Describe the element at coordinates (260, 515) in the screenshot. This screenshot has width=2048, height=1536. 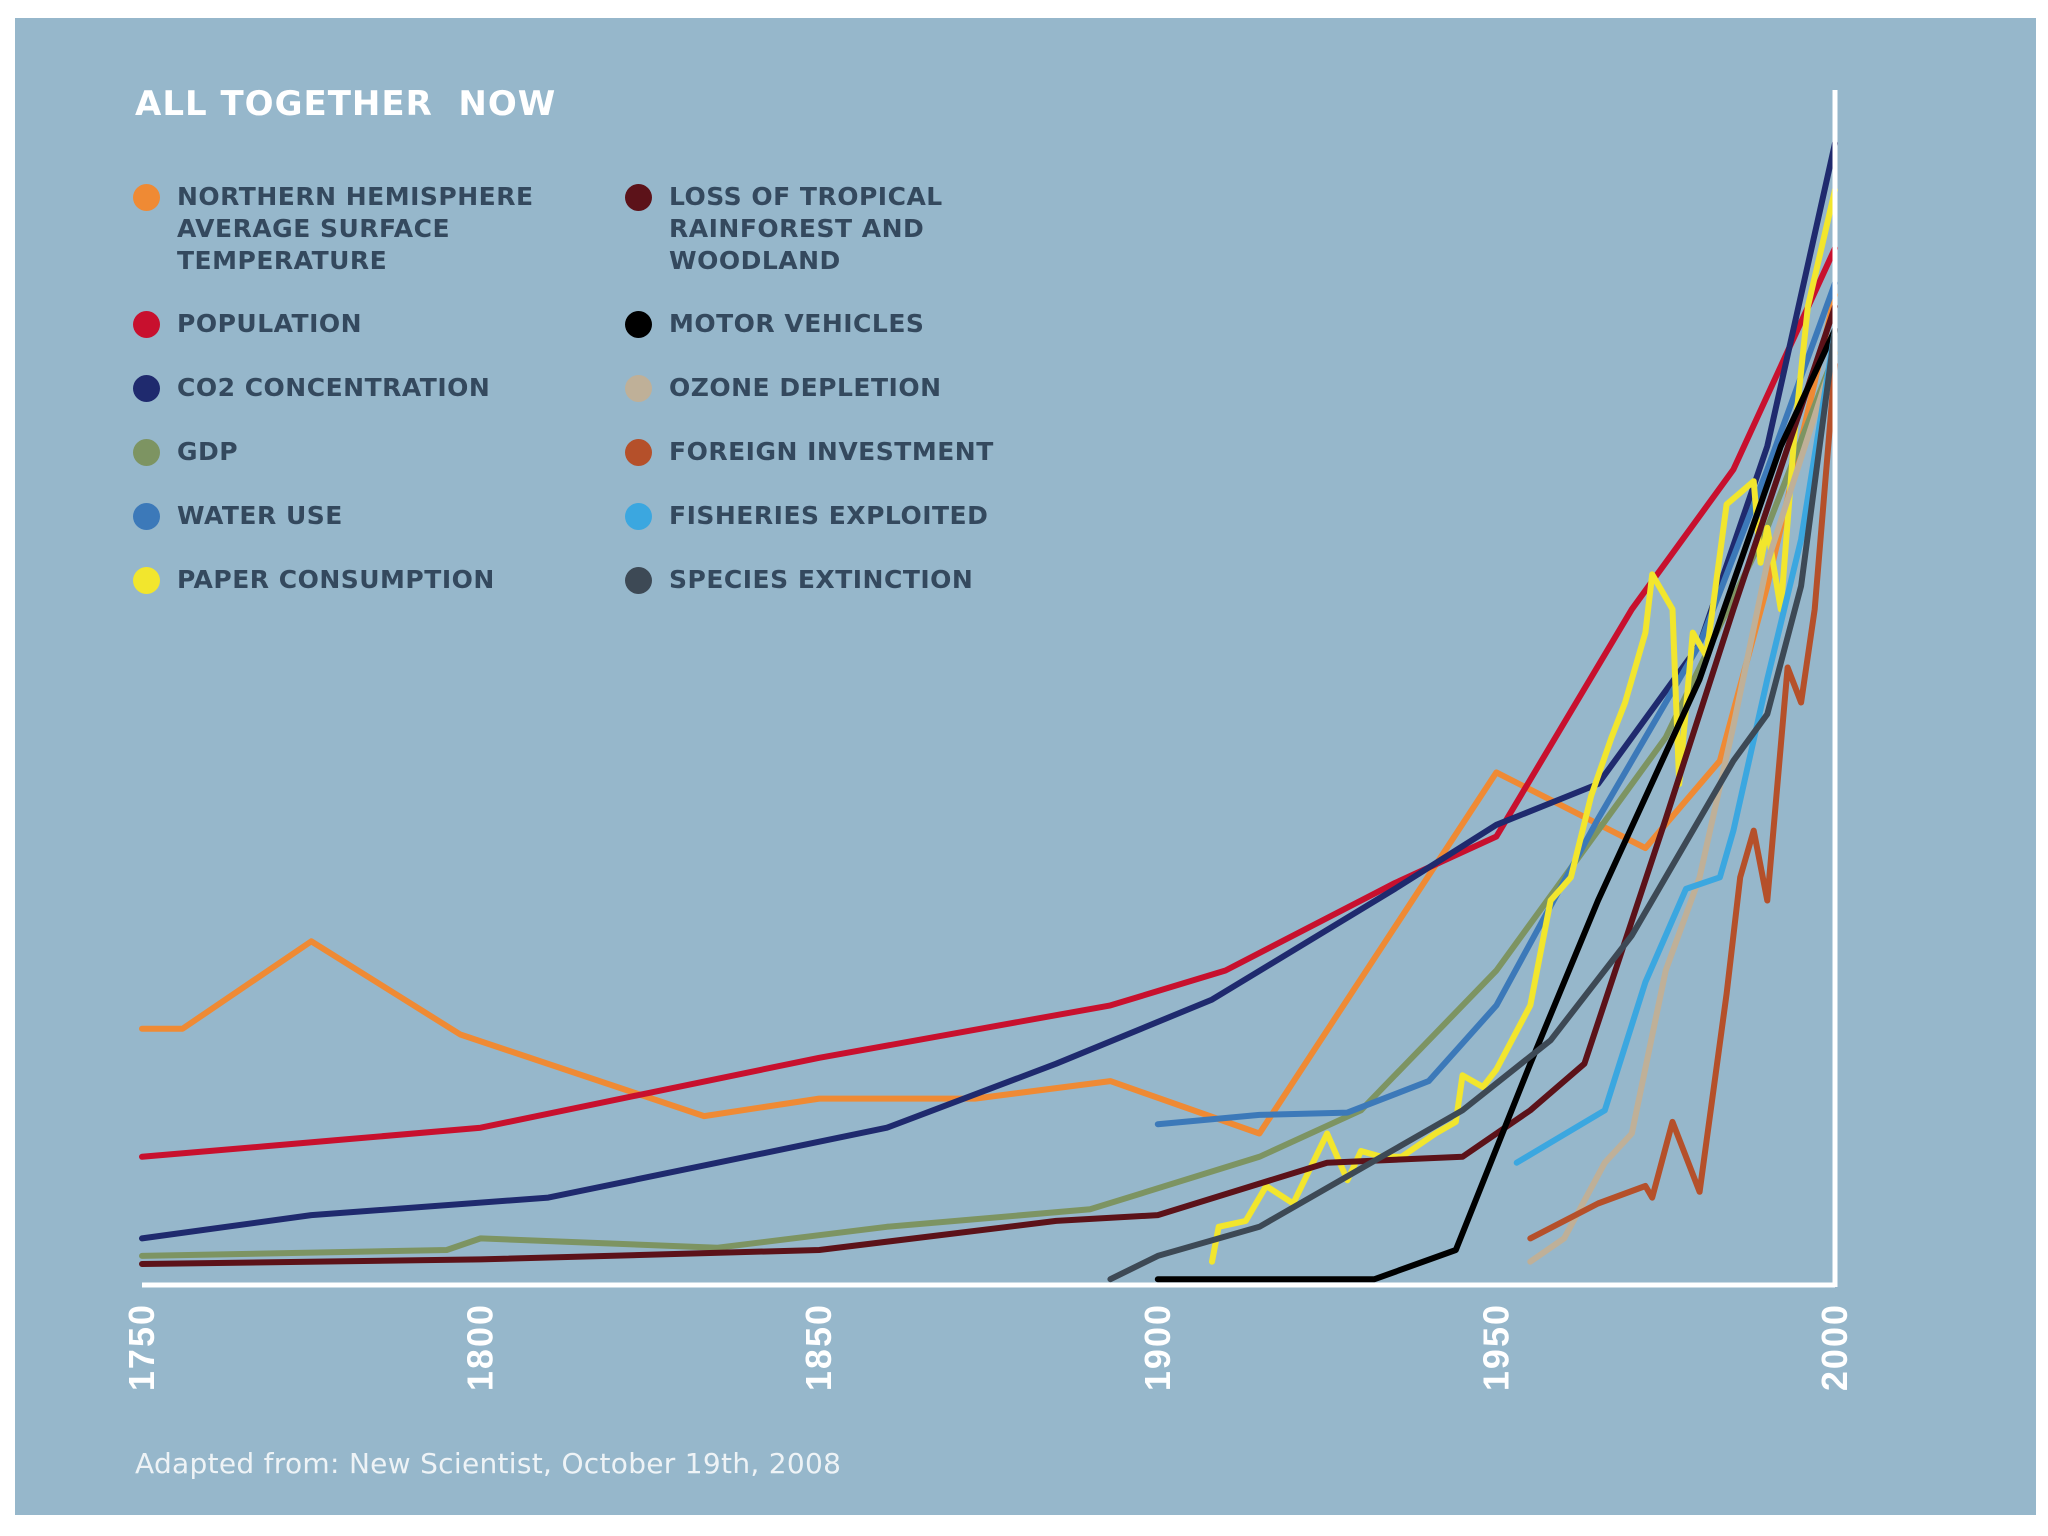
I see `legend-label: WATER USE` at that location.